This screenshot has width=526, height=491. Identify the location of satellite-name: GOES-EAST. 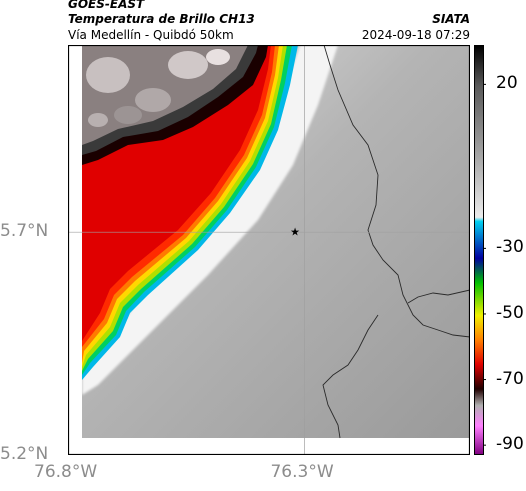
(106, 5).